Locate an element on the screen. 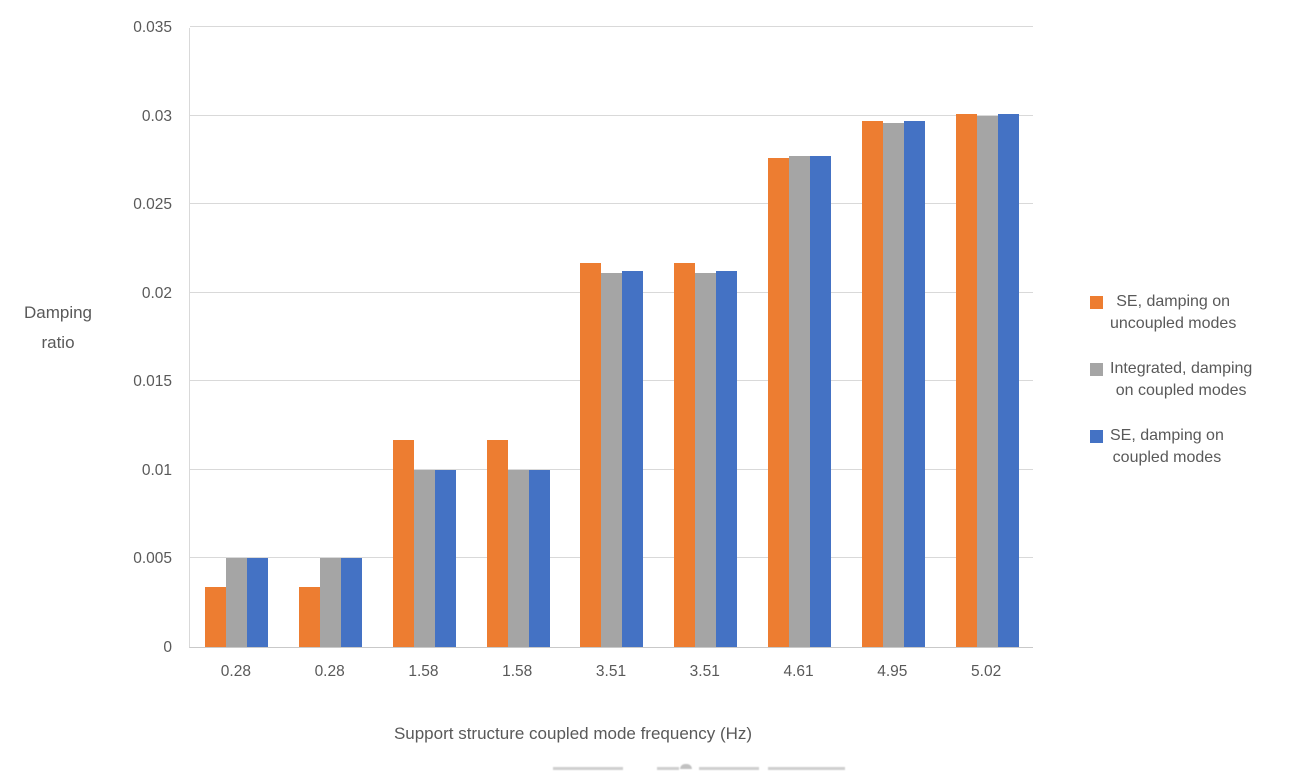  cropped-caption-artifact is located at coordinates (699, 767).